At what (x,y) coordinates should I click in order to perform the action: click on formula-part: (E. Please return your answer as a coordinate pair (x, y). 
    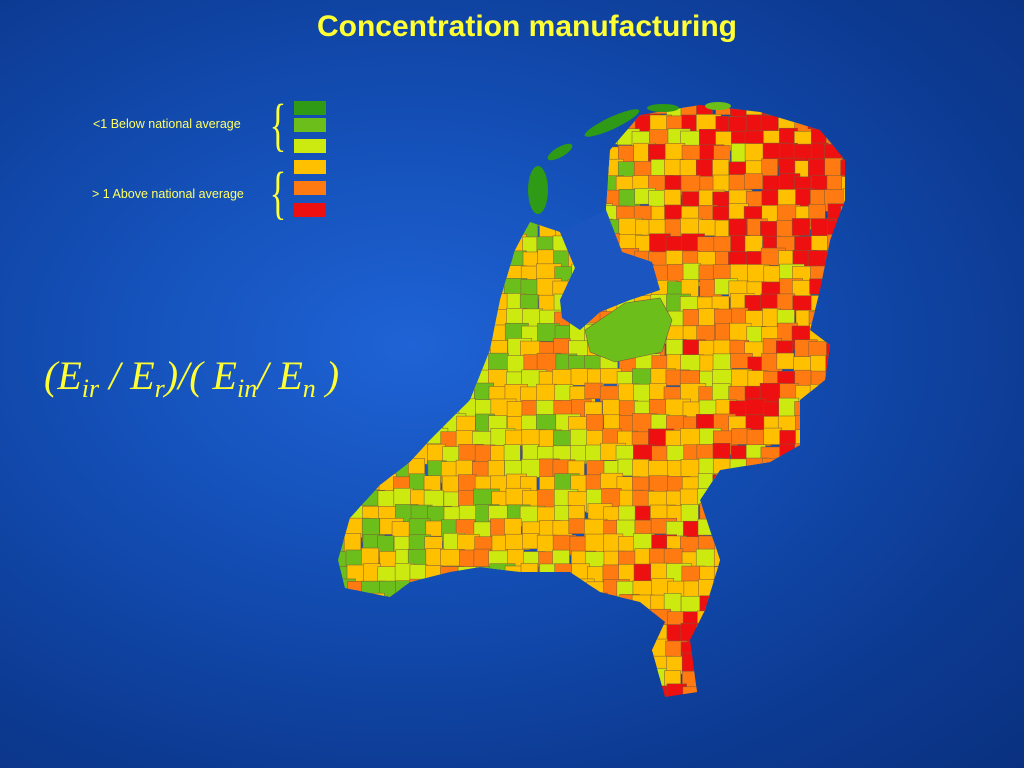
    Looking at the image, I should click on (63, 375).